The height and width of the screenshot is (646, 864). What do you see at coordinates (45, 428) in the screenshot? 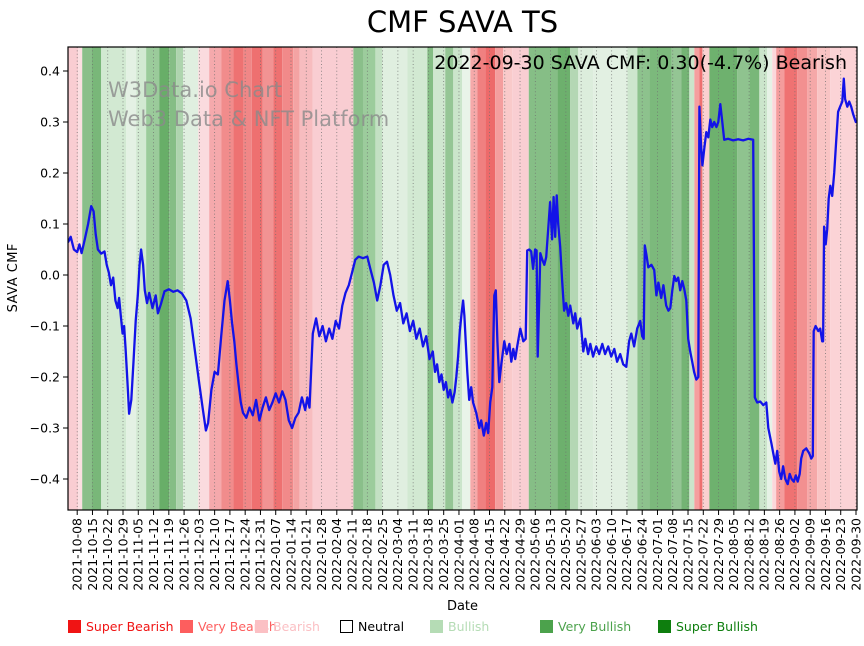
I see `y-tick-label: −0.3` at bounding box center [45, 428].